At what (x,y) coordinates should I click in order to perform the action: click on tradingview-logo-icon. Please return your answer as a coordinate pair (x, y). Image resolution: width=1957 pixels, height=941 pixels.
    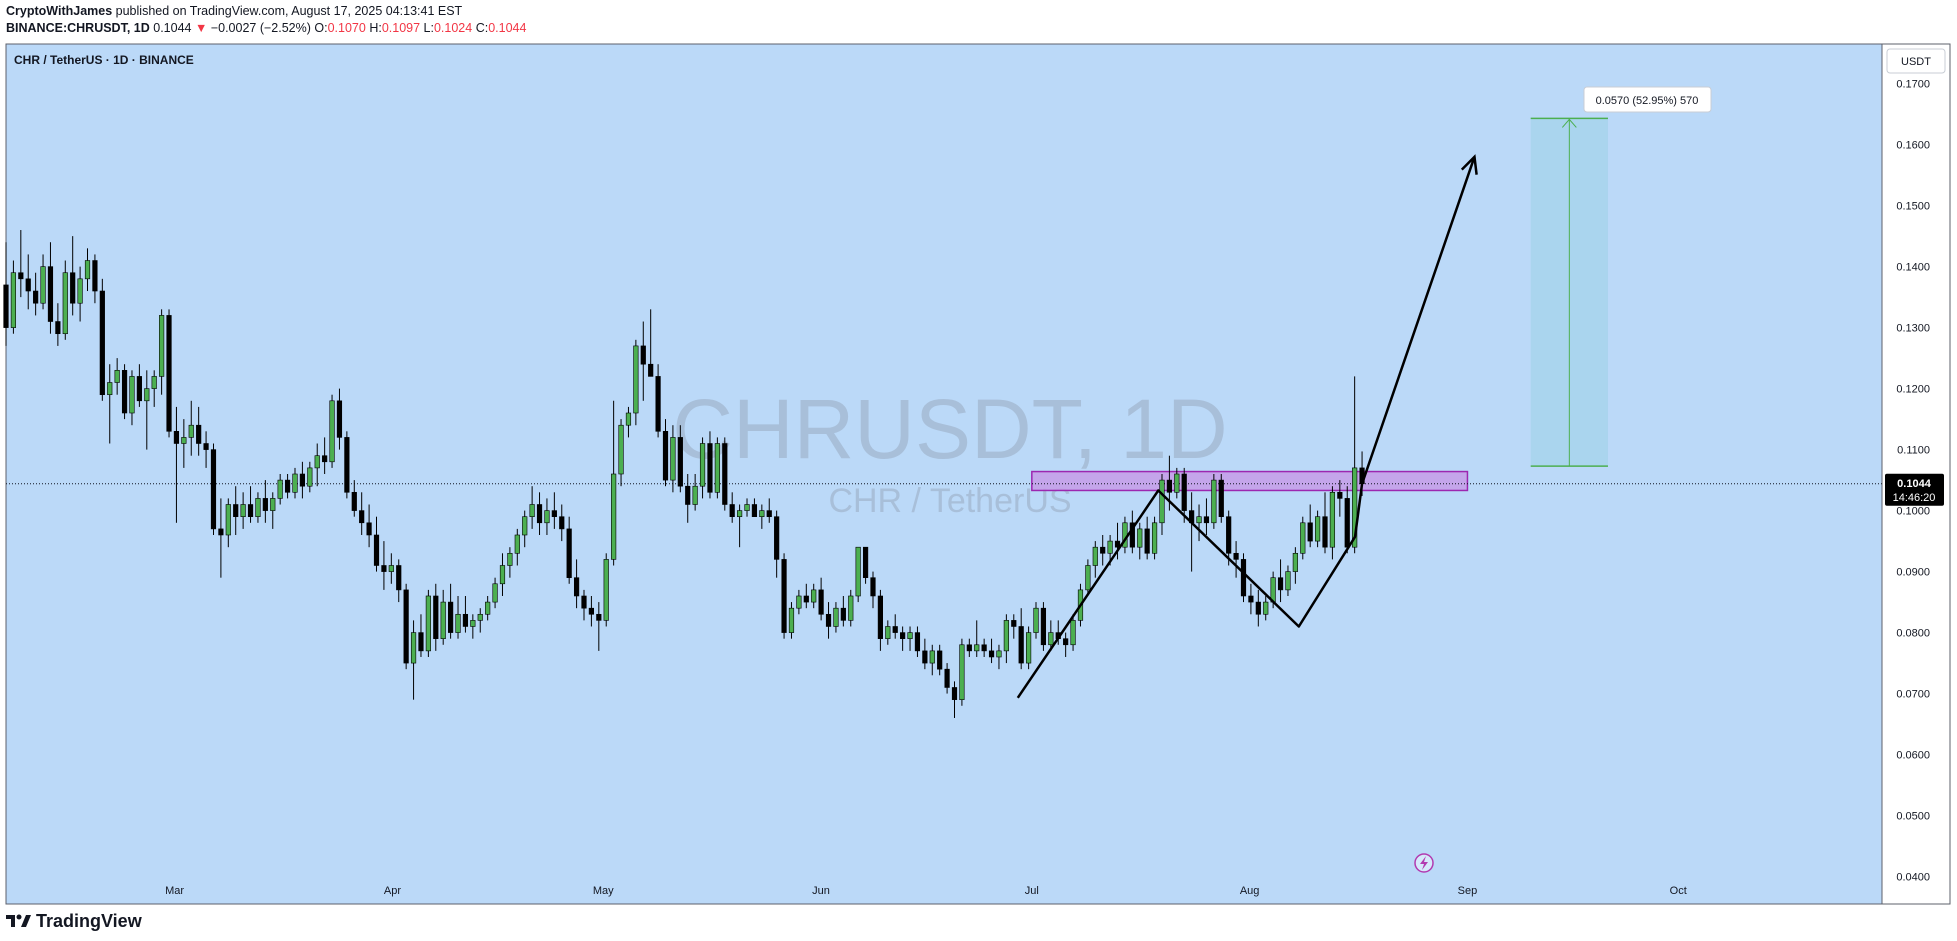
    Looking at the image, I should click on (19, 922).